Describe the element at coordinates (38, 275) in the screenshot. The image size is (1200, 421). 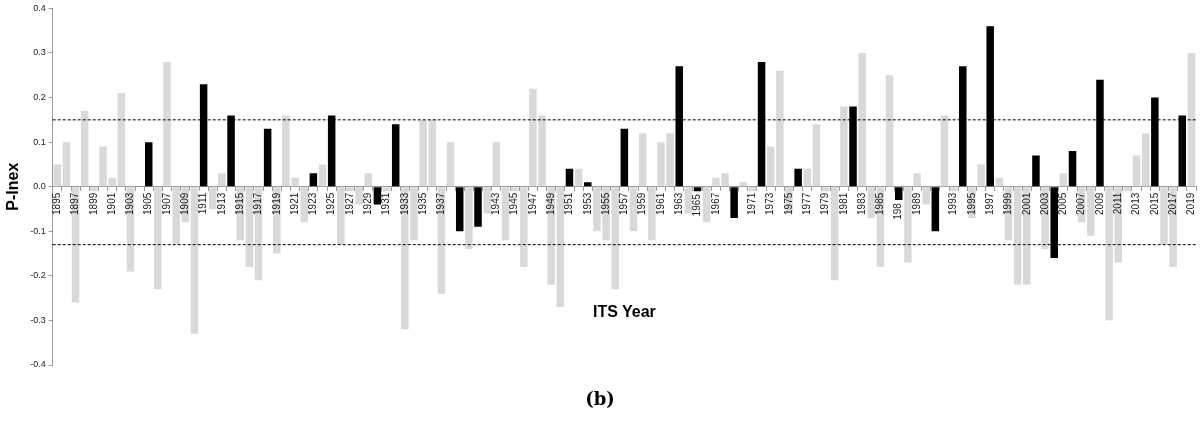
I see `y-tick-label: -0.2` at that location.